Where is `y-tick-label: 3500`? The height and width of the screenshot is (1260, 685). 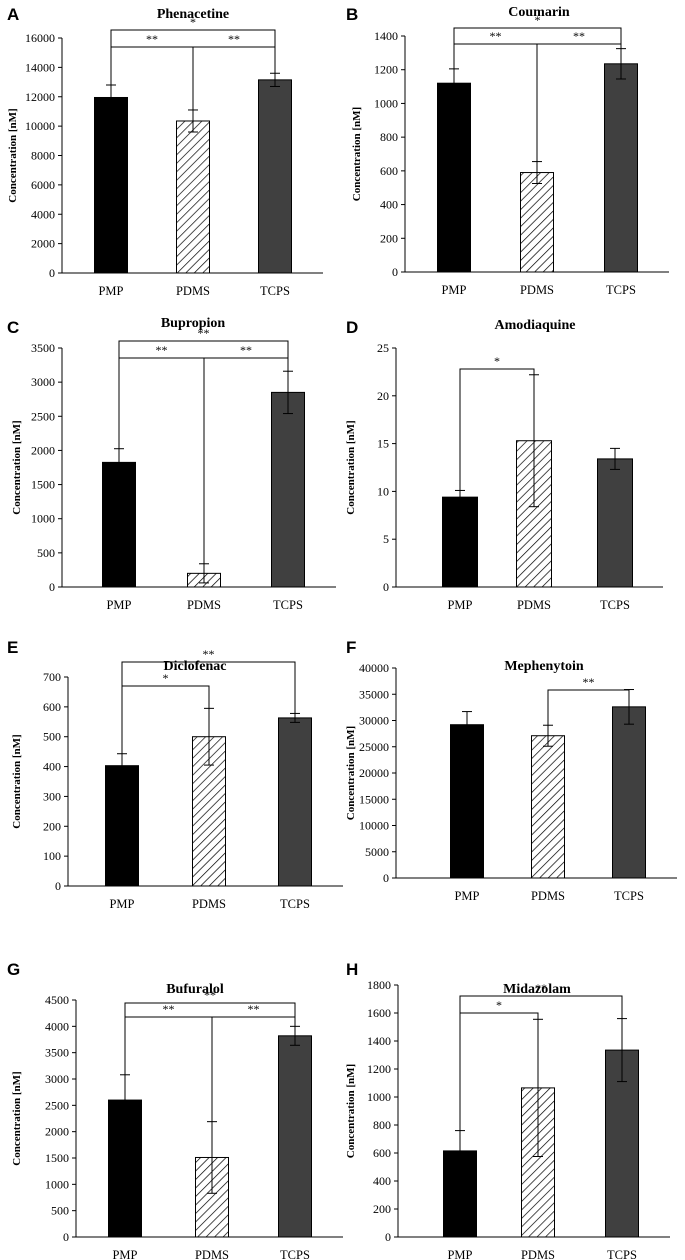 y-tick-label: 3500 is located at coordinates (57, 1053).